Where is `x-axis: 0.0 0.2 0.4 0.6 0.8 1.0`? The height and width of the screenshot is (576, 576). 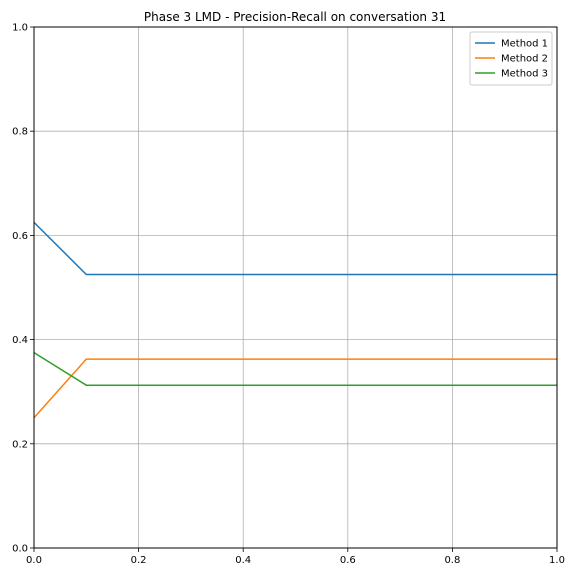
x-axis: 0.0 0.2 0.4 0.6 0.8 1.0 is located at coordinates (295, 557).